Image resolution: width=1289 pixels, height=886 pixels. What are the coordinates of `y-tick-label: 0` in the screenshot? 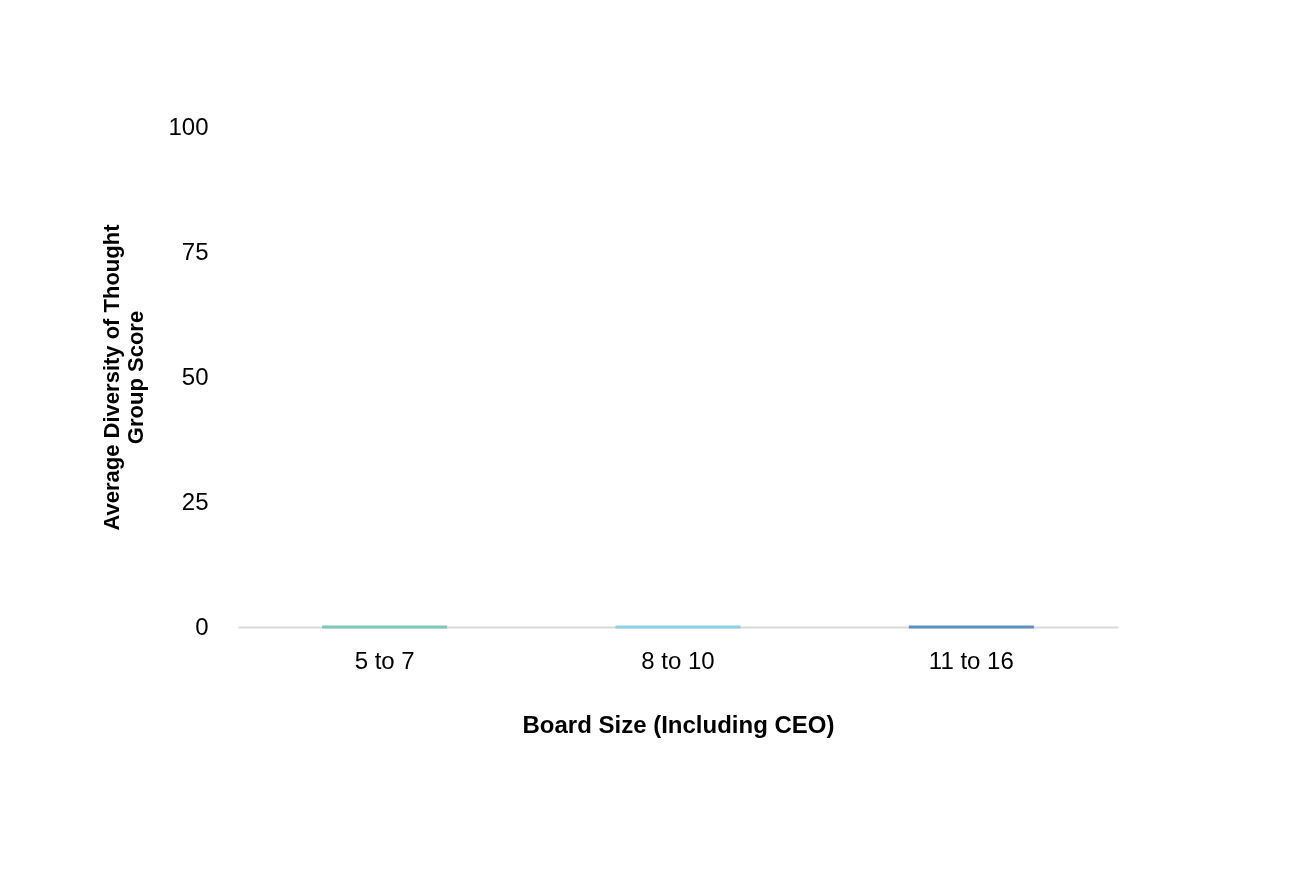 It's located at (202, 626).